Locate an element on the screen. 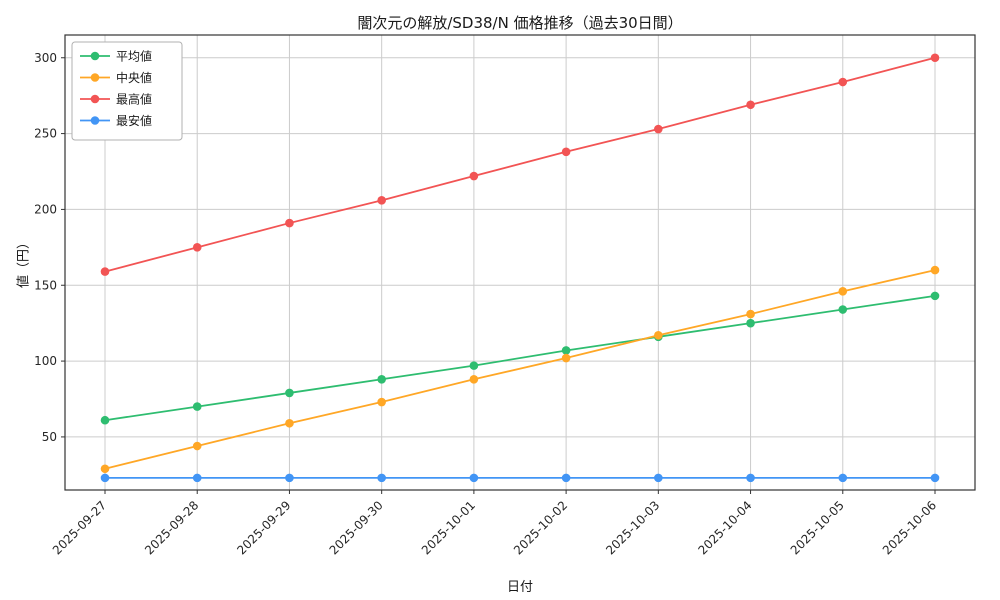  legend-box is located at coordinates (127, 91).